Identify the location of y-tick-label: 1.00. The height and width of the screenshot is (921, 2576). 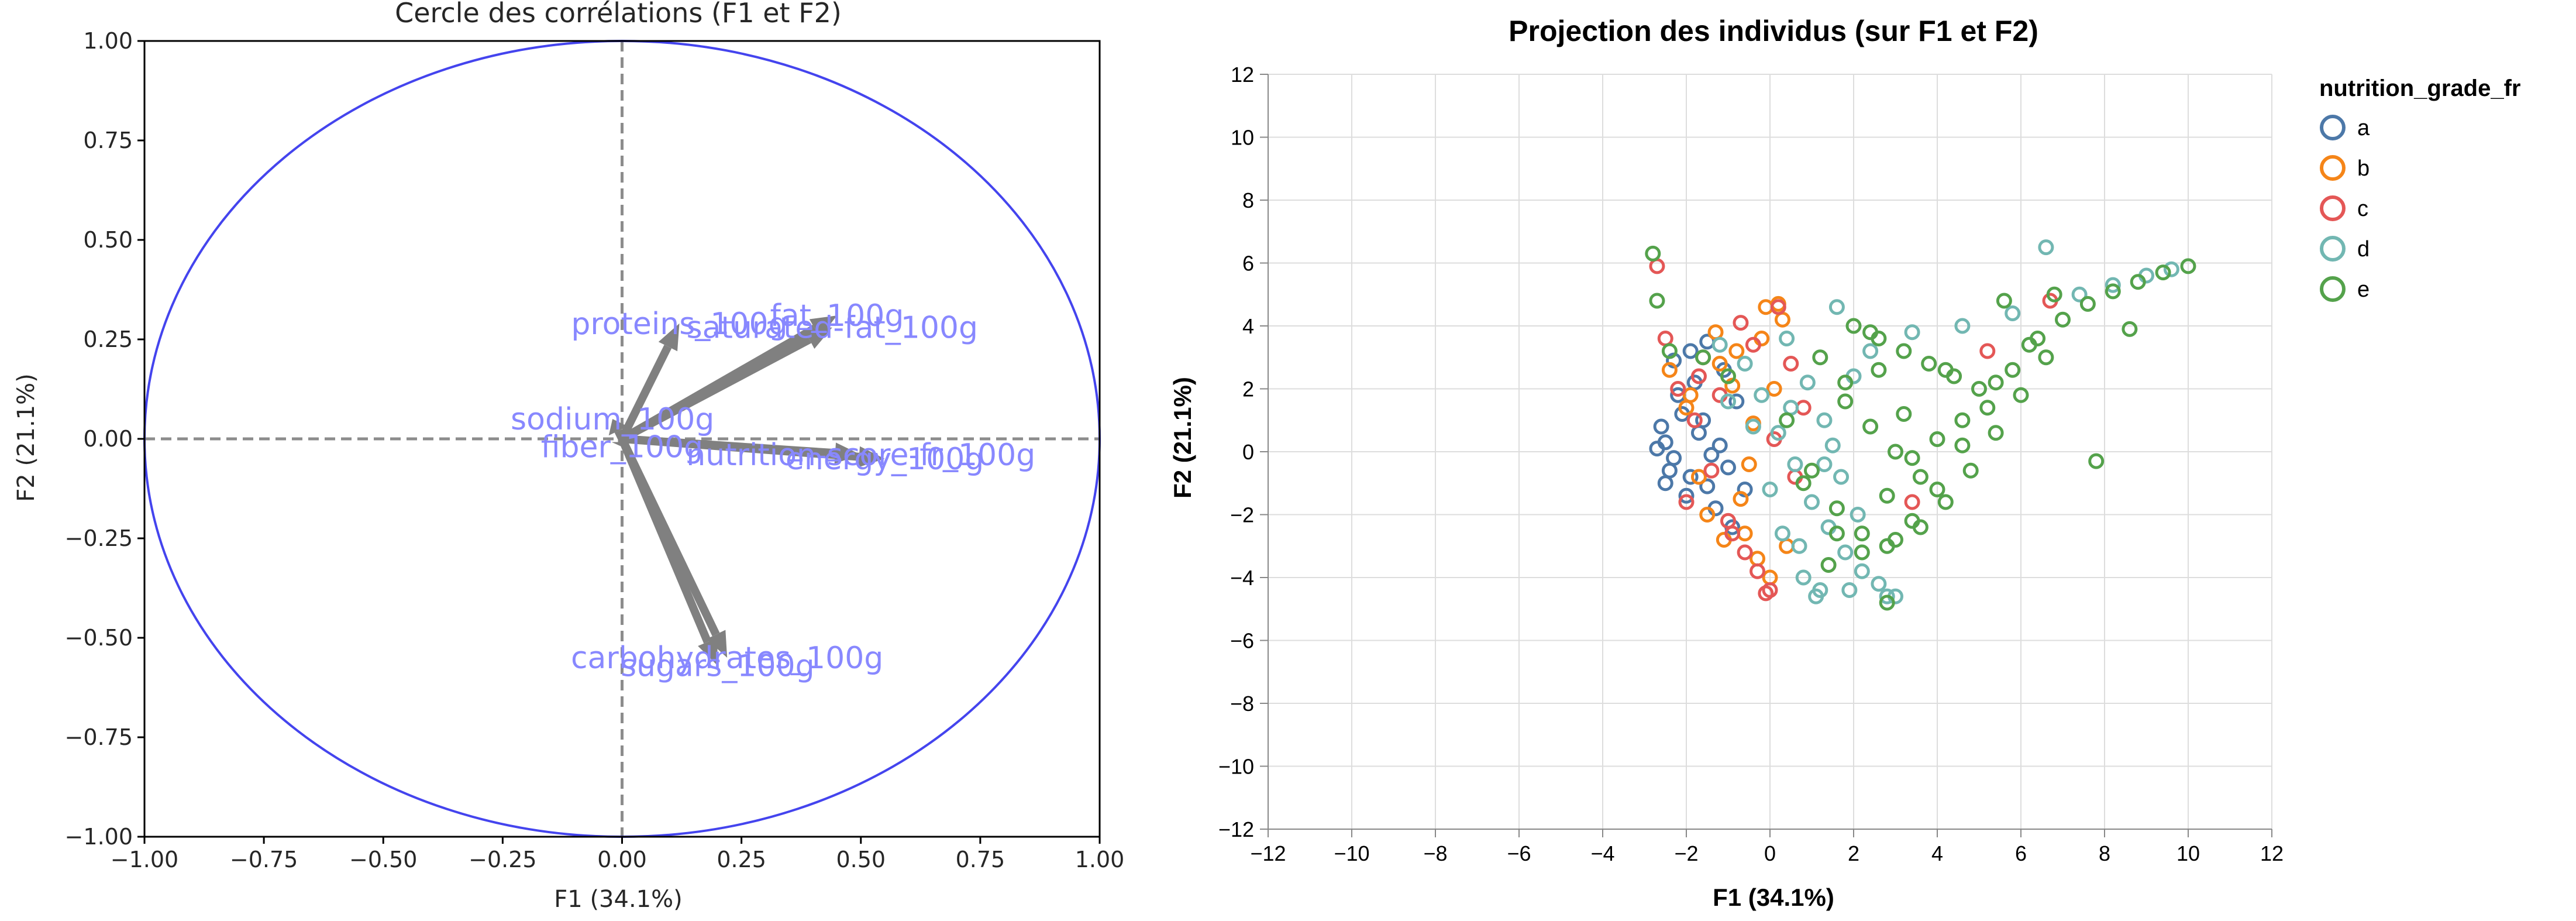
(108, 41).